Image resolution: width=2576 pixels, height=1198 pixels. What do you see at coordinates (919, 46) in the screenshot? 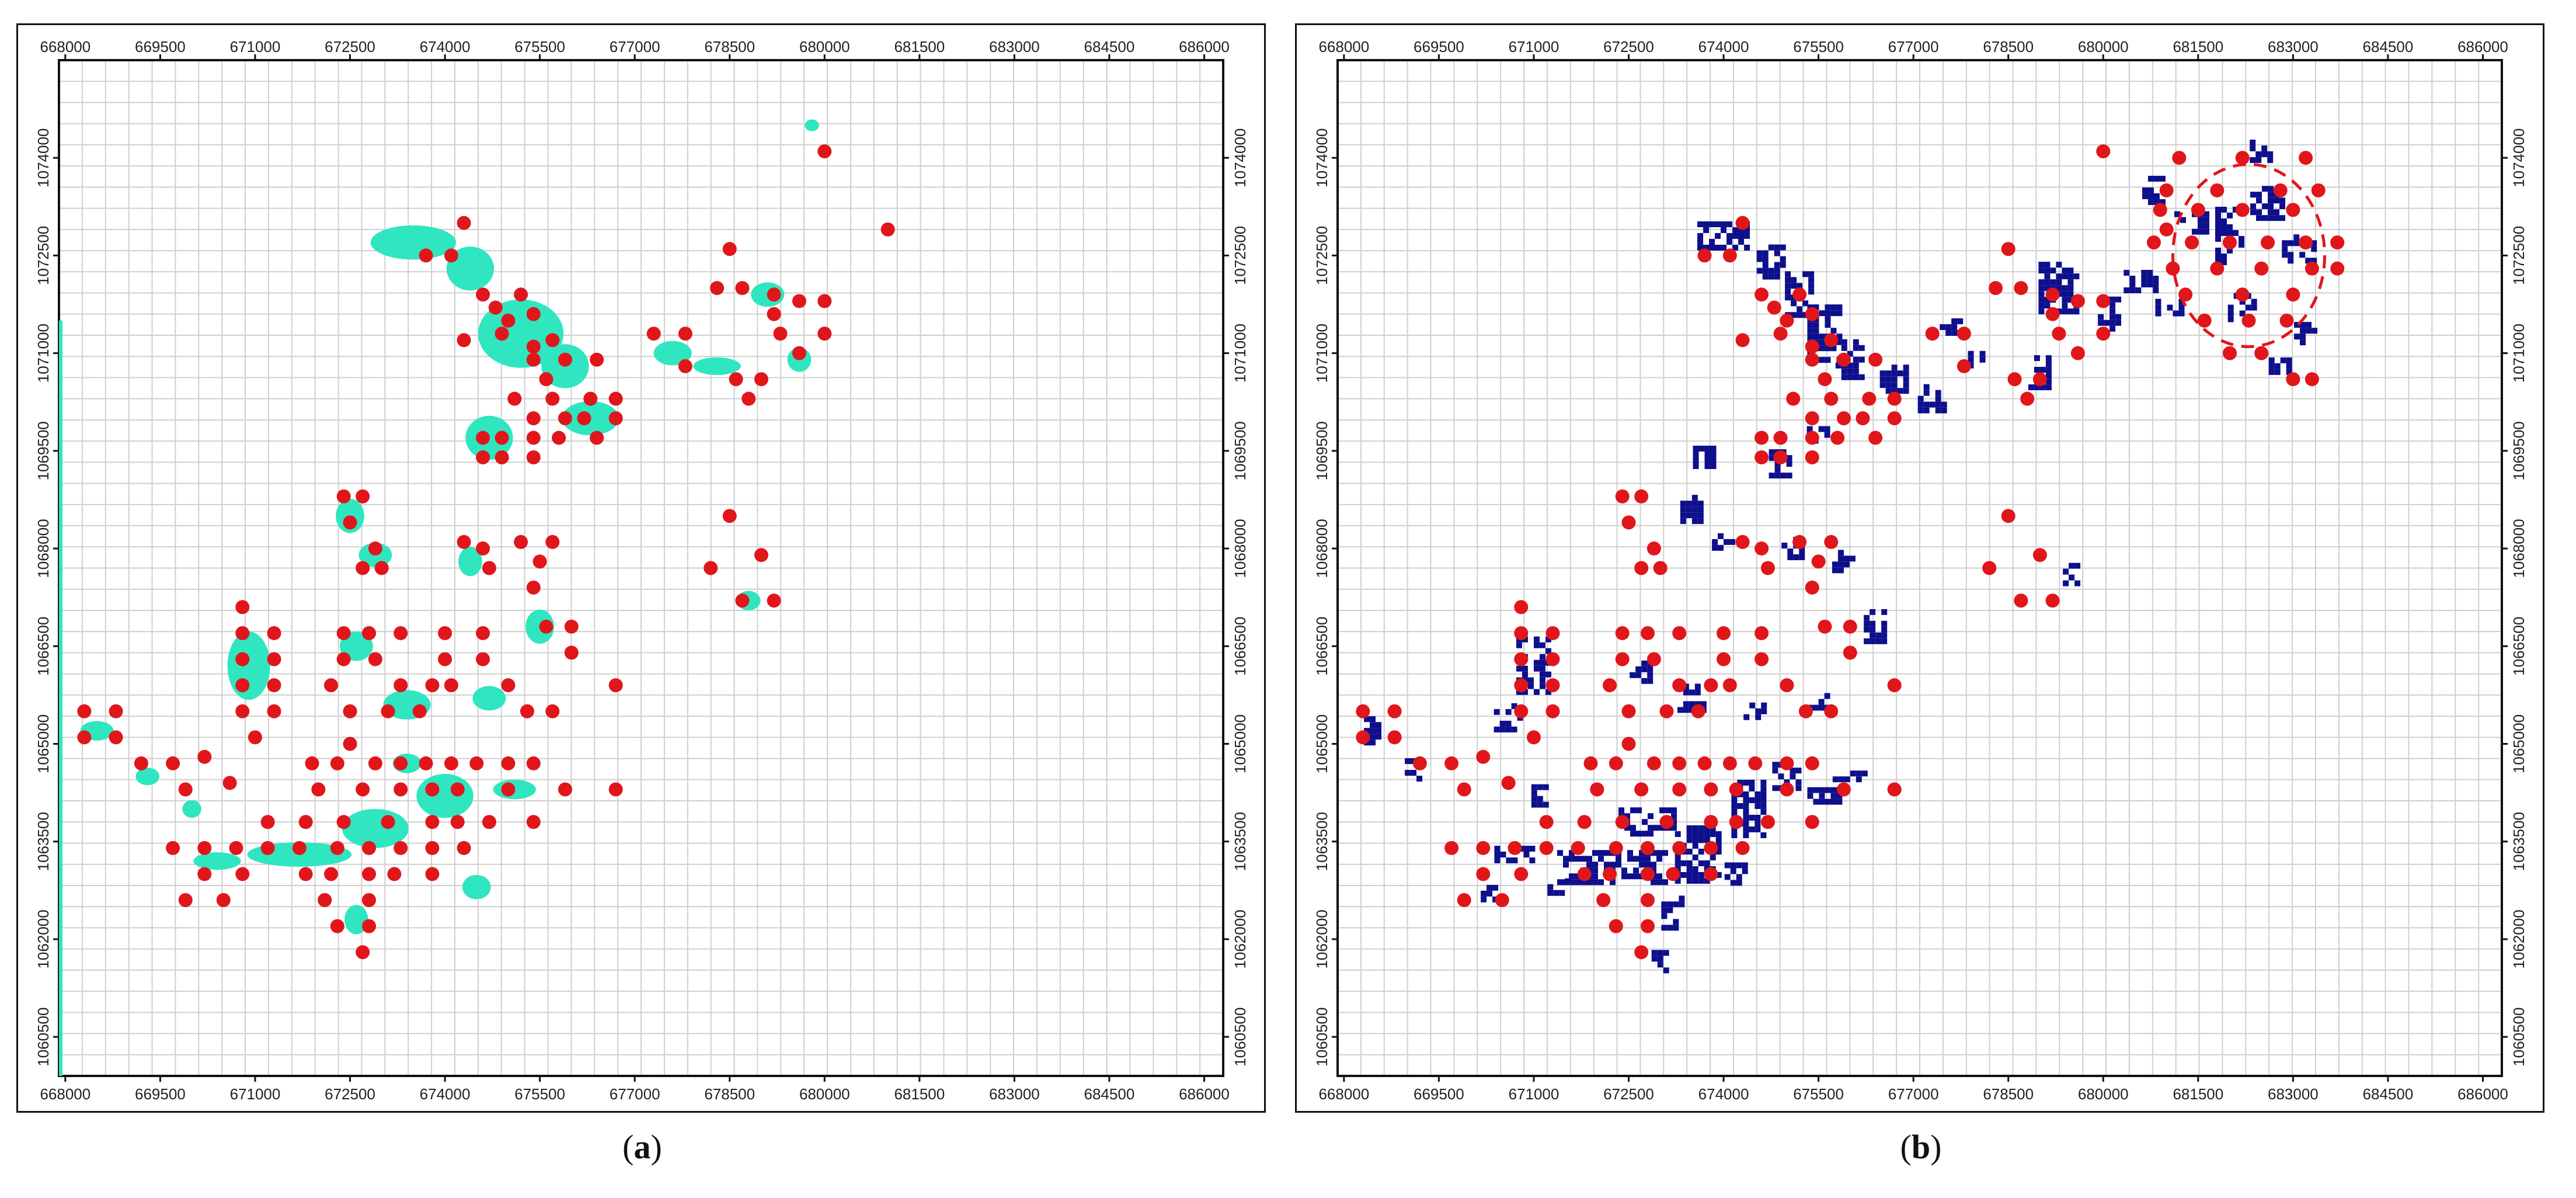
I see `map-a-x-tick-label-top: 681500` at bounding box center [919, 46].